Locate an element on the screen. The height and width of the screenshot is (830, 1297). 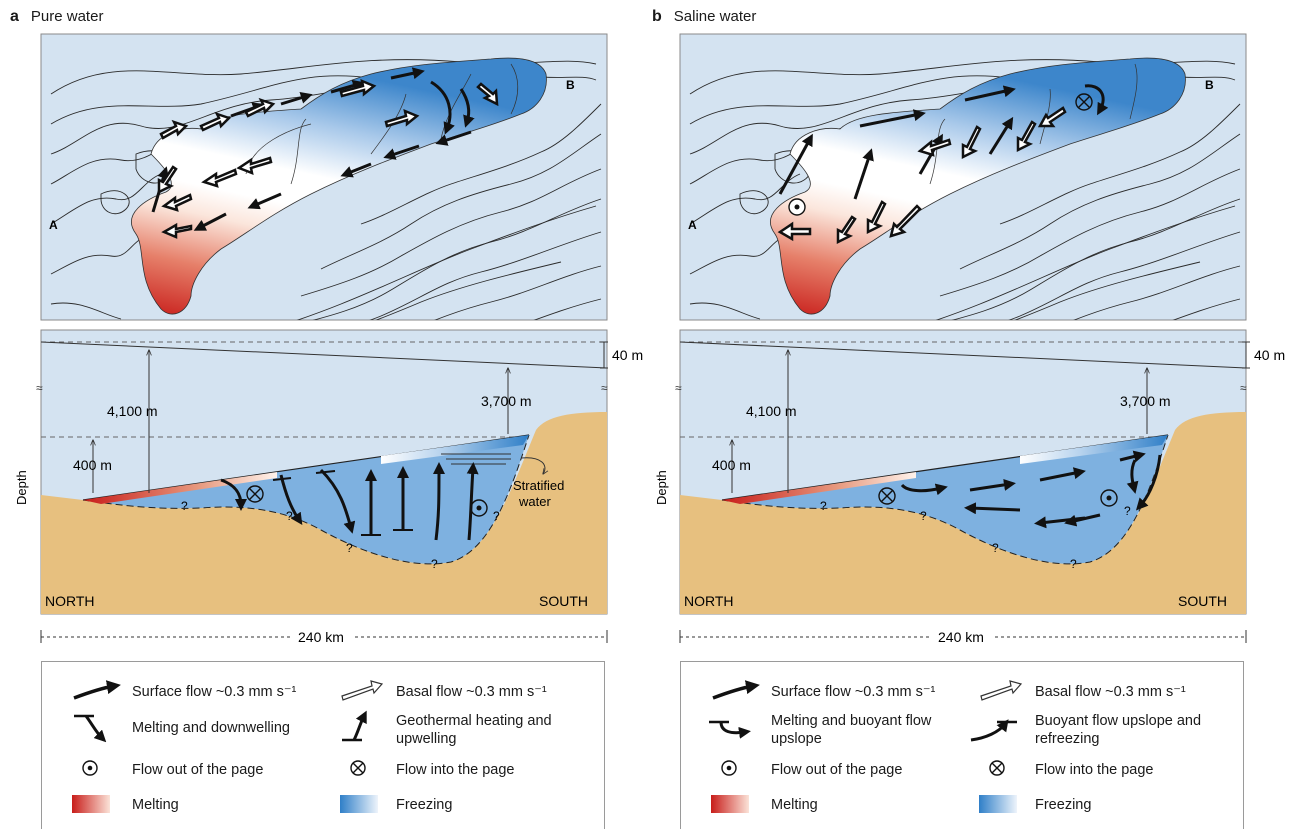
stratified-water-label-1: Stratified is located at coordinates (538, 485).